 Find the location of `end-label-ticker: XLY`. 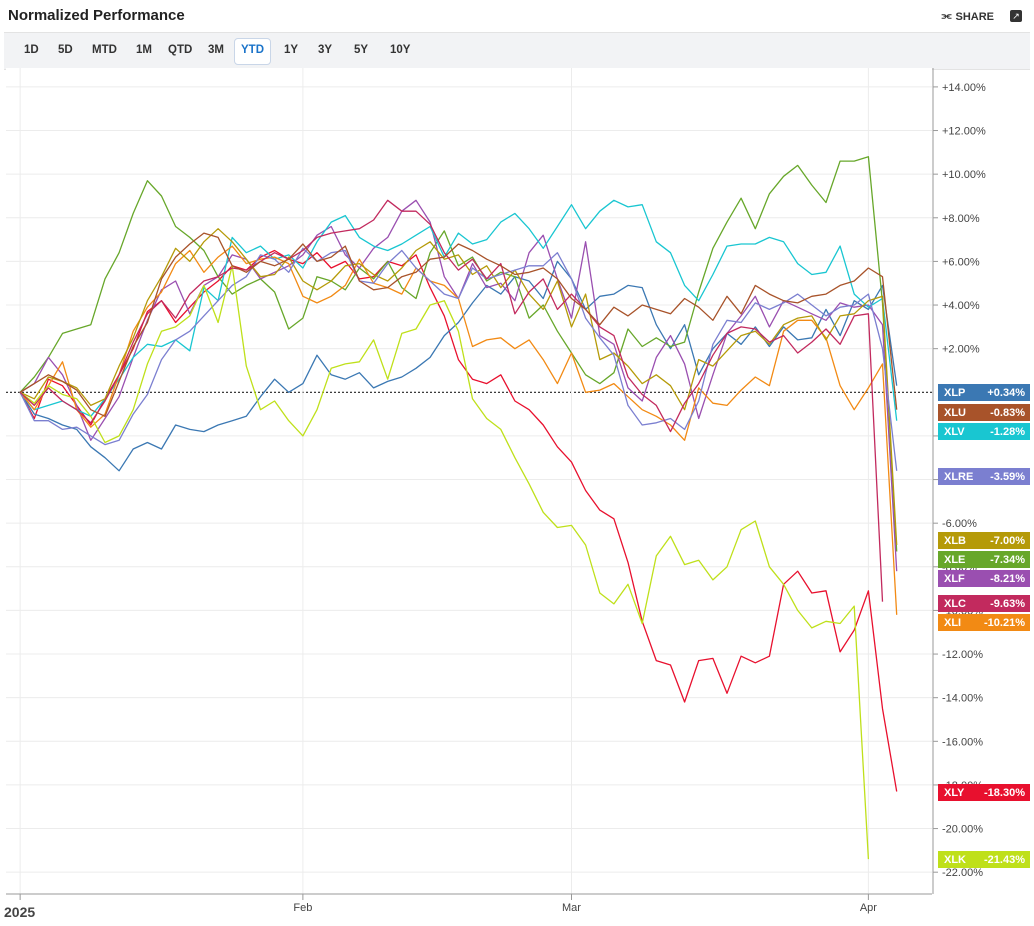

end-label-ticker: XLY is located at coordinates (954, 793).